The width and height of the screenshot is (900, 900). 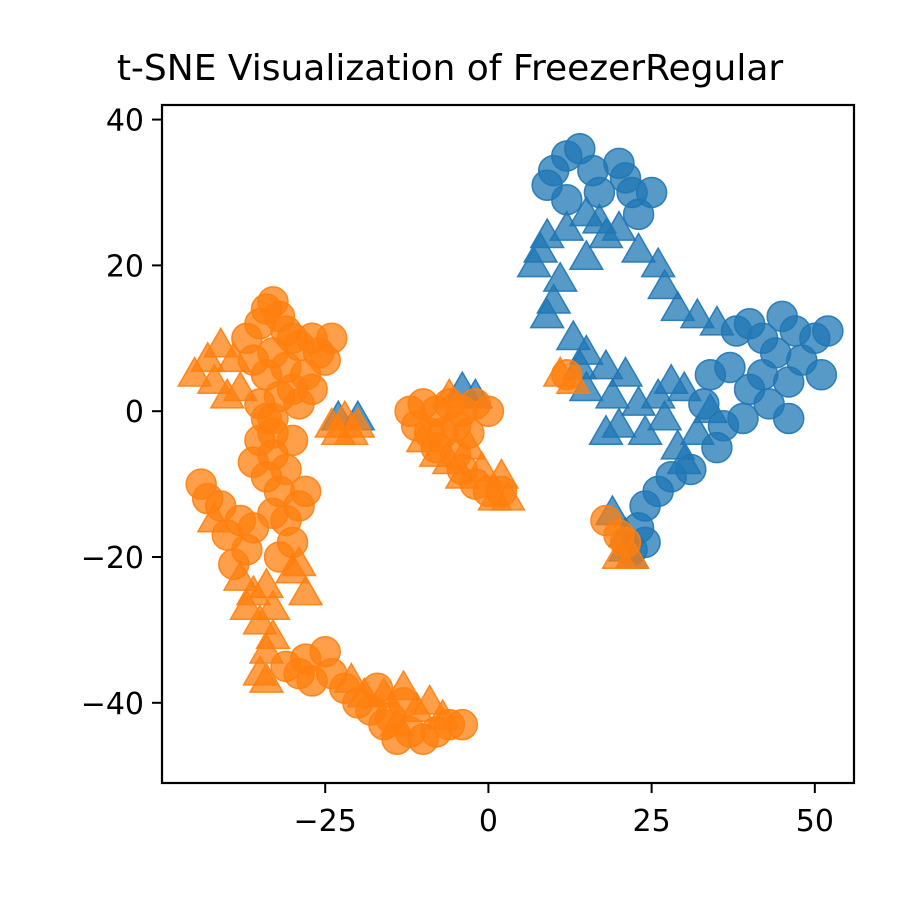 I want to click on x-tick-label: 0, so click(x=488, y=821).